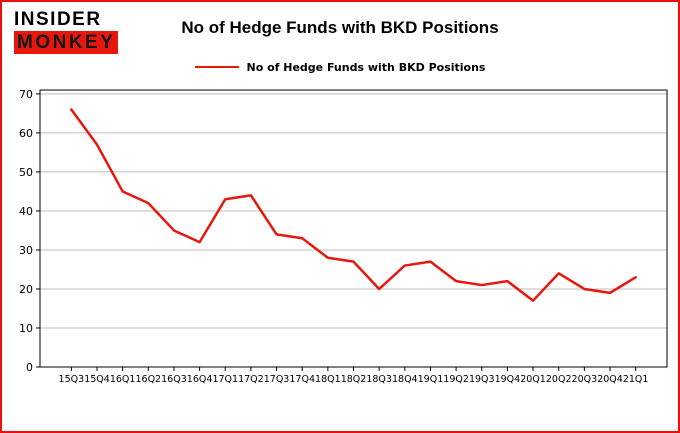  What do you see at coordinates (26, 211) in the screenshot?
I see `svg-text: 40` at bounding box center [26, 211].